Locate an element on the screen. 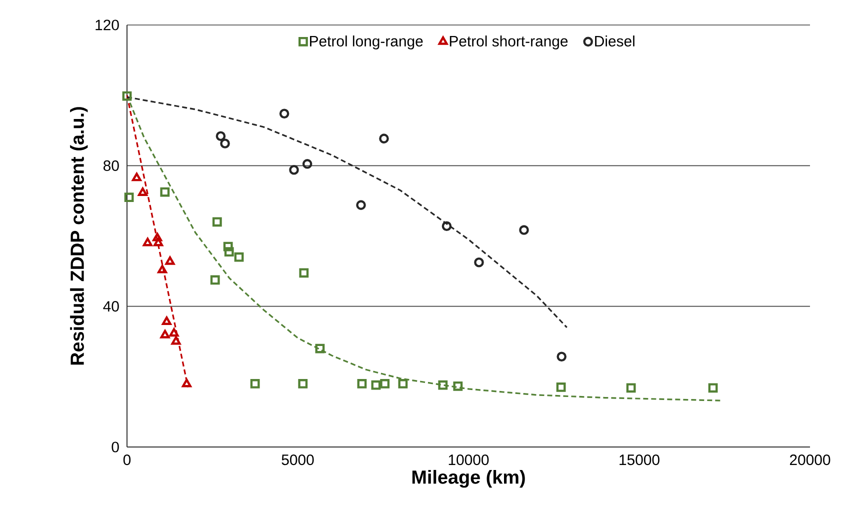  x-tick-label: 15000 is located at coordinates (640, 460).